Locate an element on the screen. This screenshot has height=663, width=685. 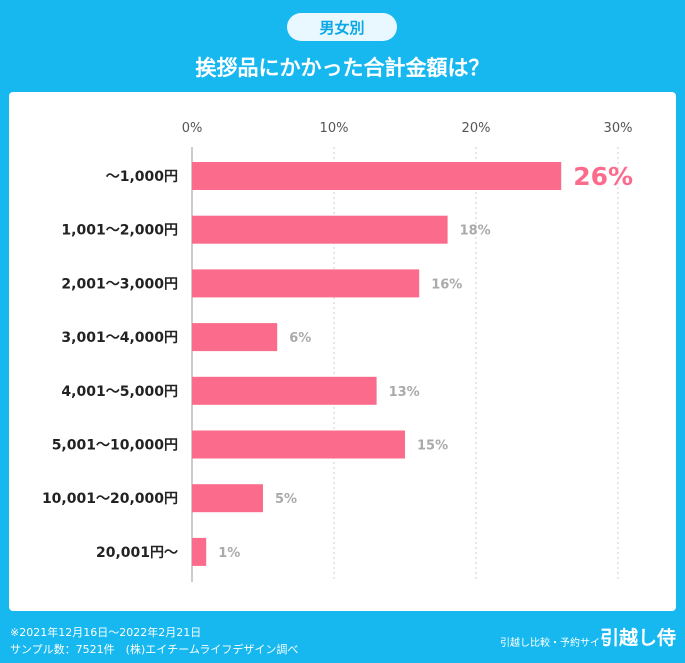
value-label: 6% is located at coordinates (300, 338).